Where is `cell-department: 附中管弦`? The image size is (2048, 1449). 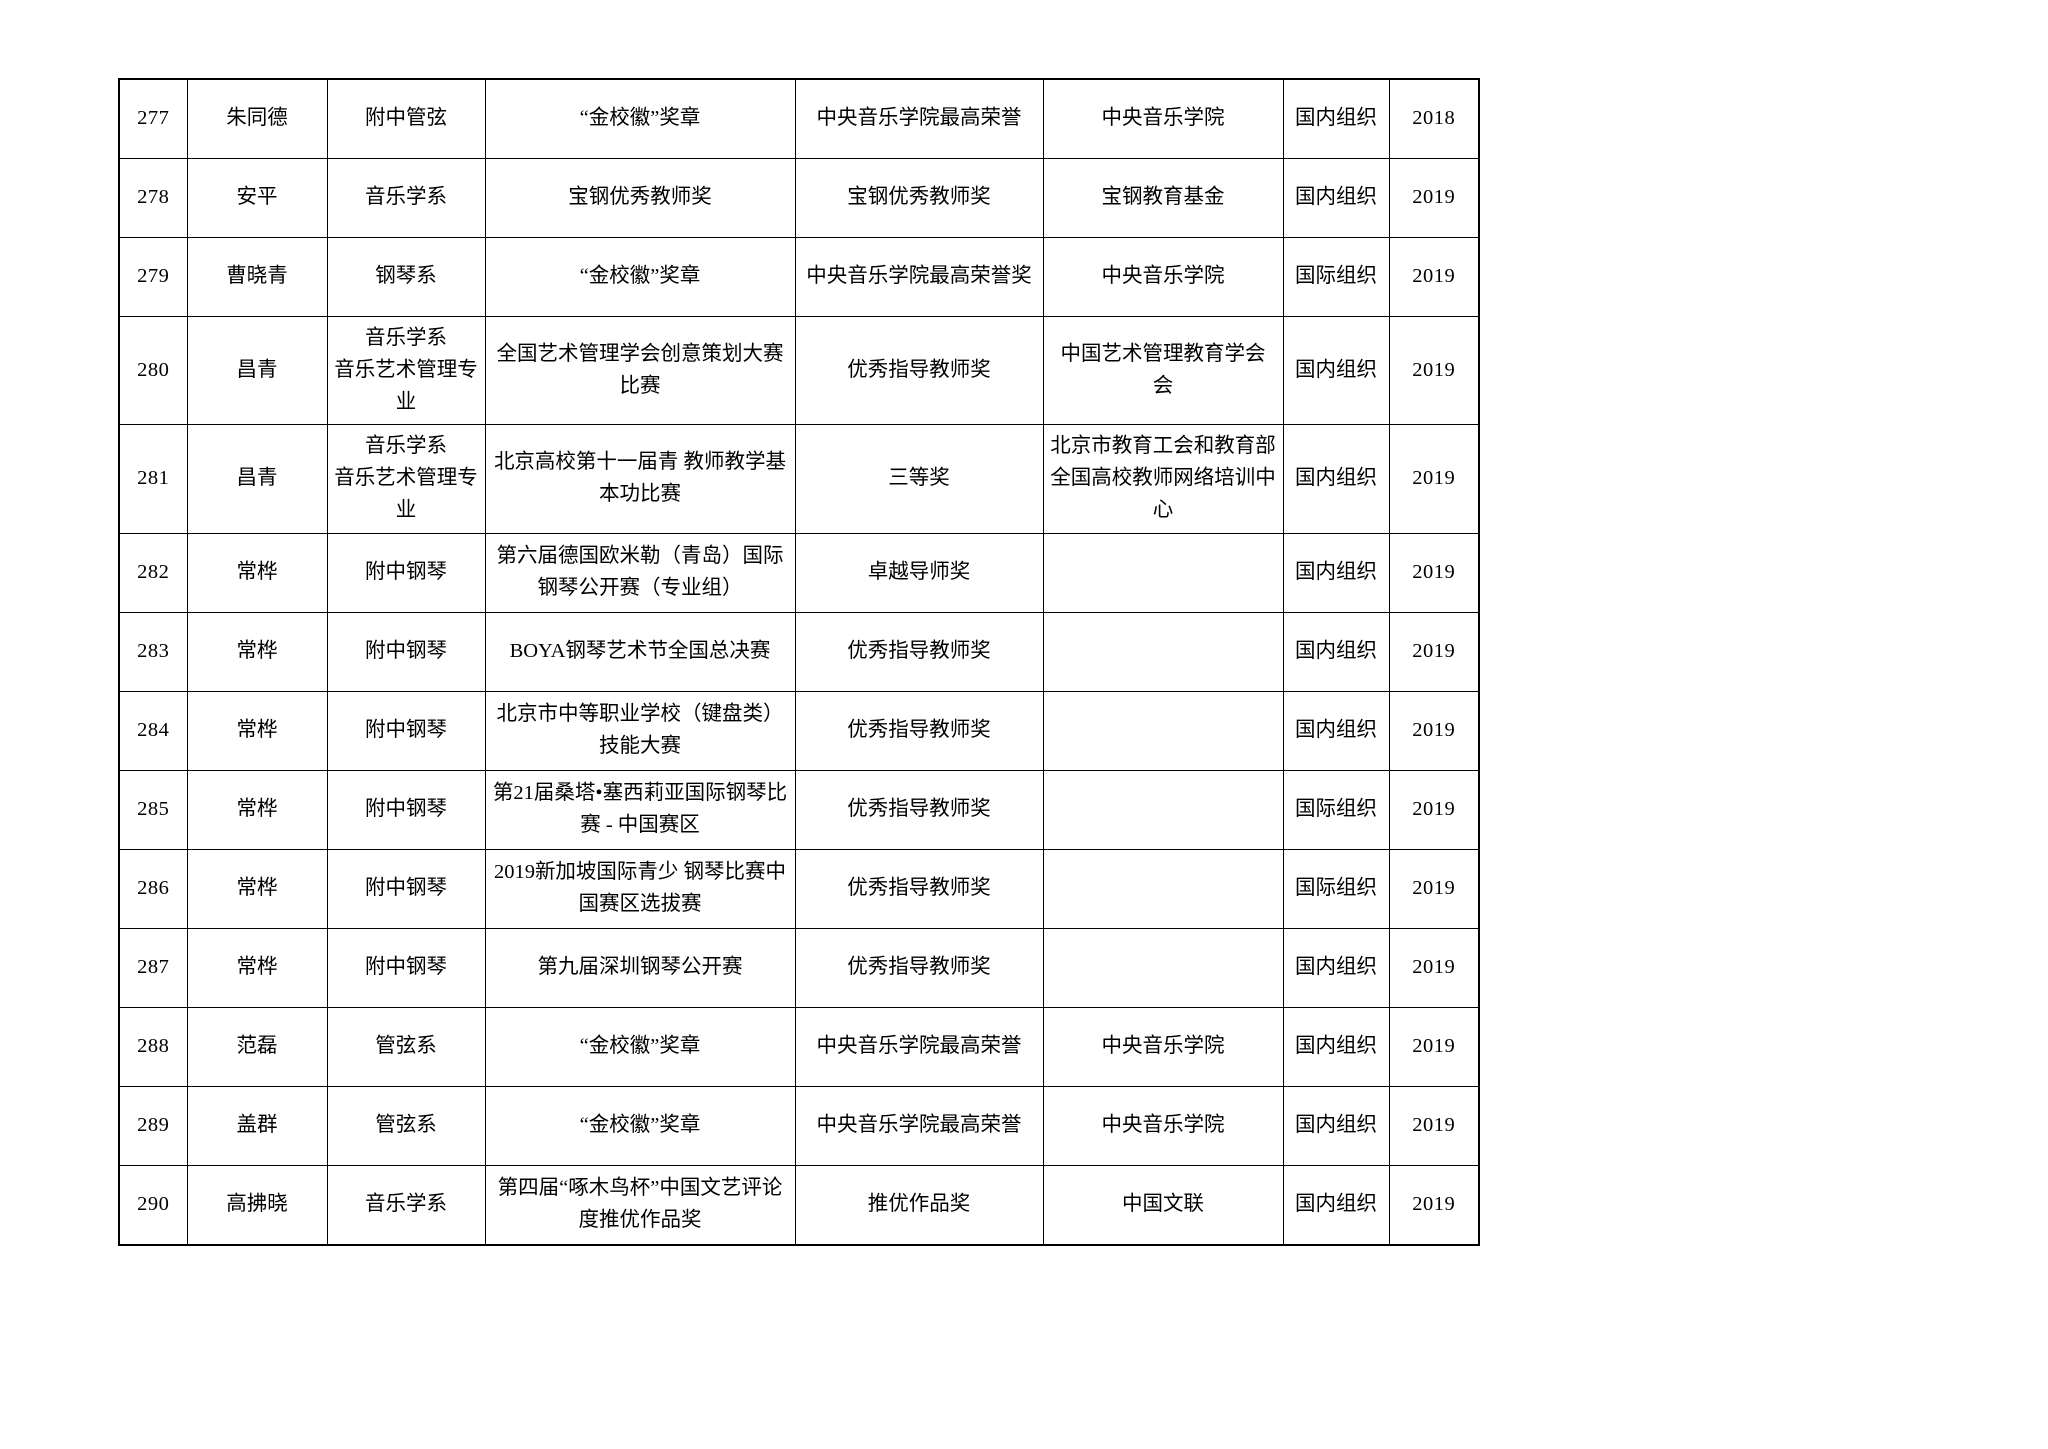
cell-department: 附中管弦 is located at coordinates (406, 118).